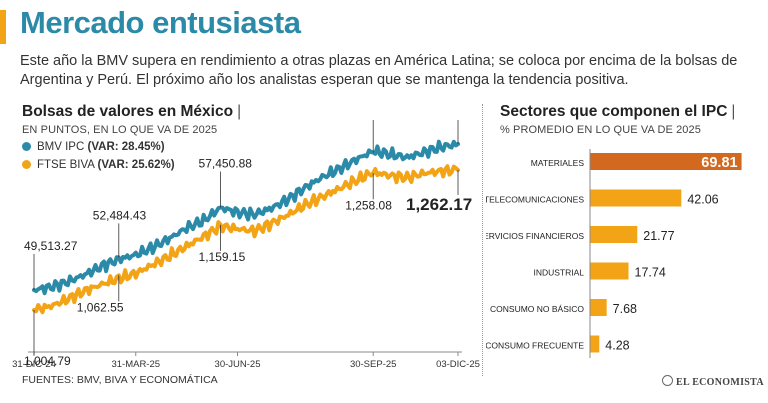 This screenshot has height=403, width=768. Describe the element at coordinates (98, 165) in the screenshot. I see `legend-item-biva: FTSE BIVA (VAR: 25.62%)` at that location.